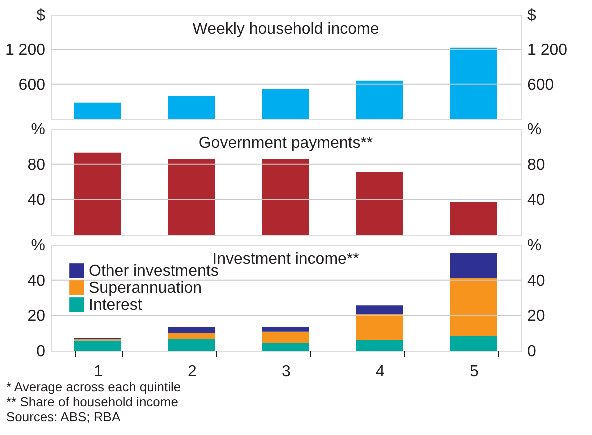 The width and height of the screenshot is (592, 435). What do you see at coordinates (286, 29) in the screenshot?
I see `chart-title: Weekly household income` at bounding box center [286, 29].